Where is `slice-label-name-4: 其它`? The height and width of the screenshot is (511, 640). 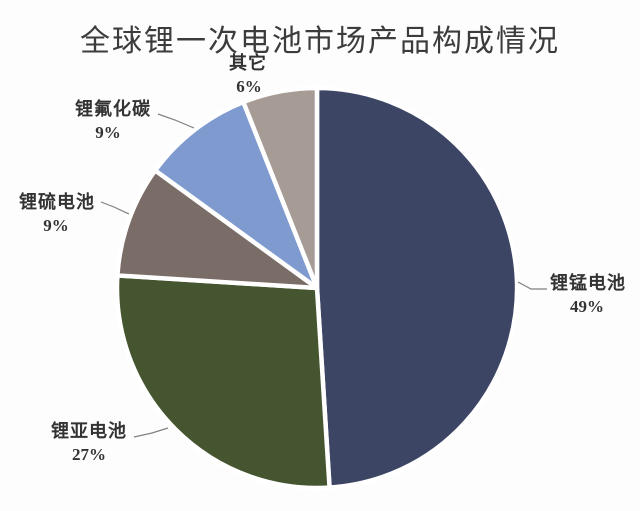 slice-label-name-4: 其它 is located at coordinates (248, 63).